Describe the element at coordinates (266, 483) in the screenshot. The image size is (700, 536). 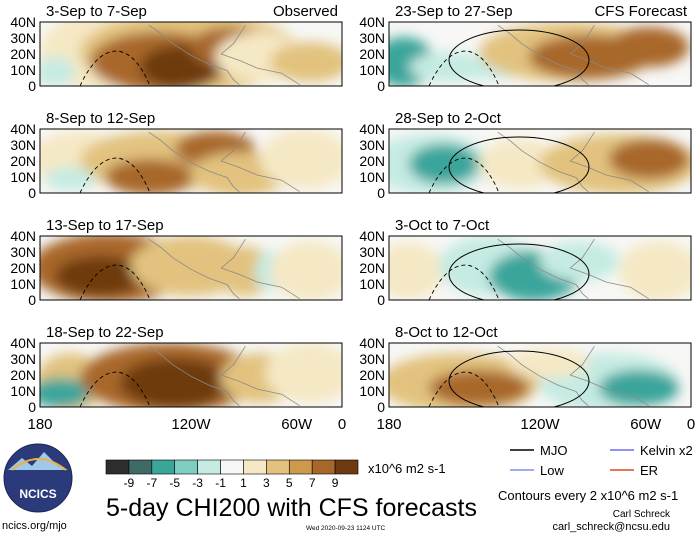
I see `colorbar-tick-label: 3` at that location.